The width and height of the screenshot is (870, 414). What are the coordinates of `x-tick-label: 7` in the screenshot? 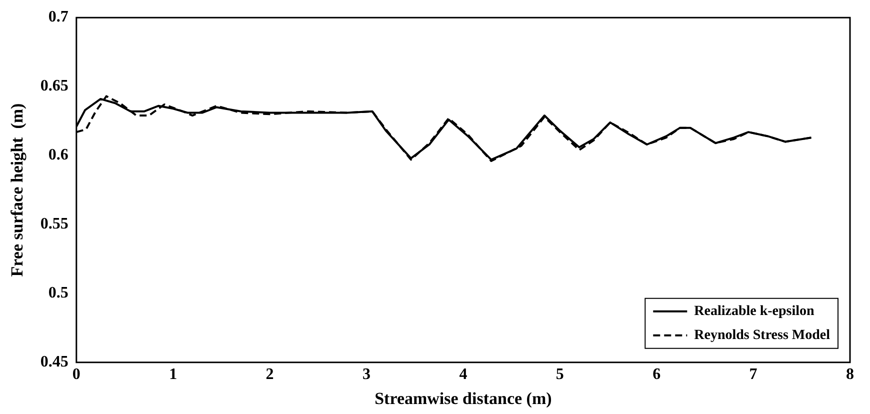 It's located at (753, 375).